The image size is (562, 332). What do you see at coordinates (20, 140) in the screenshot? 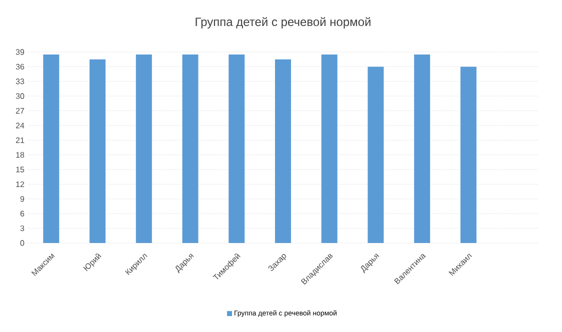
I see `y-tick-label: 21` at bounding box center [20, 140].